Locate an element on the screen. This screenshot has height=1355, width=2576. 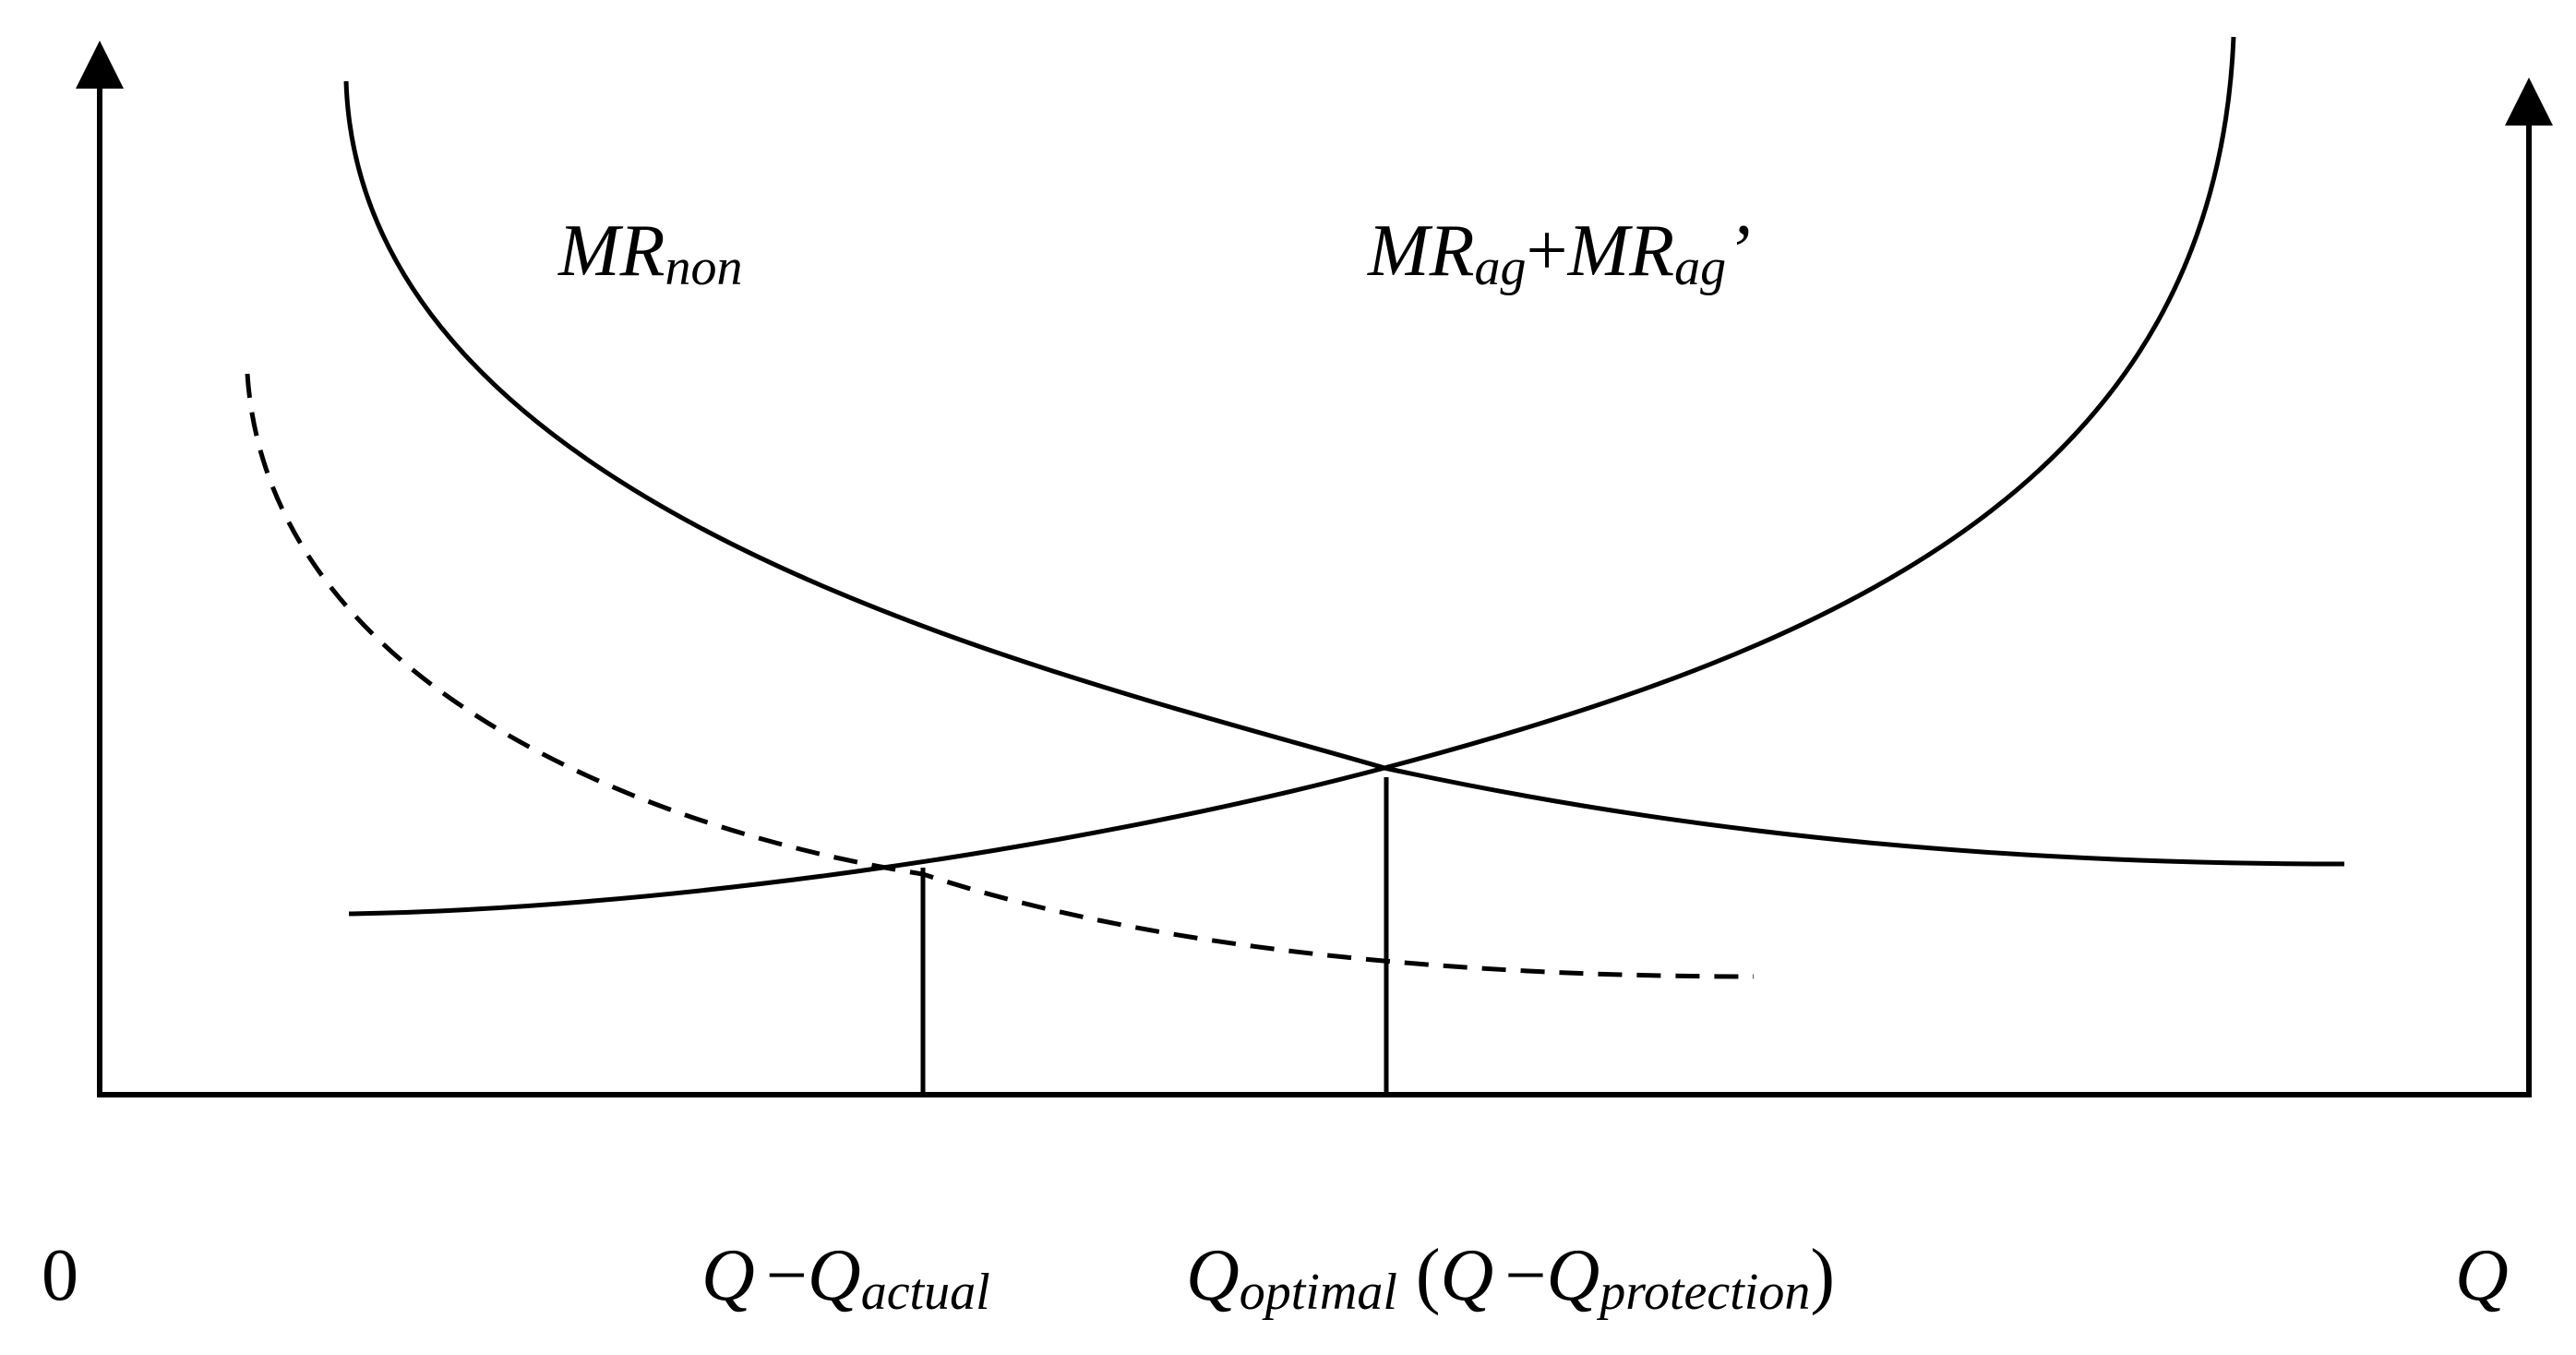
mr-non-label: MRnon is located at coordinates (650, 253).